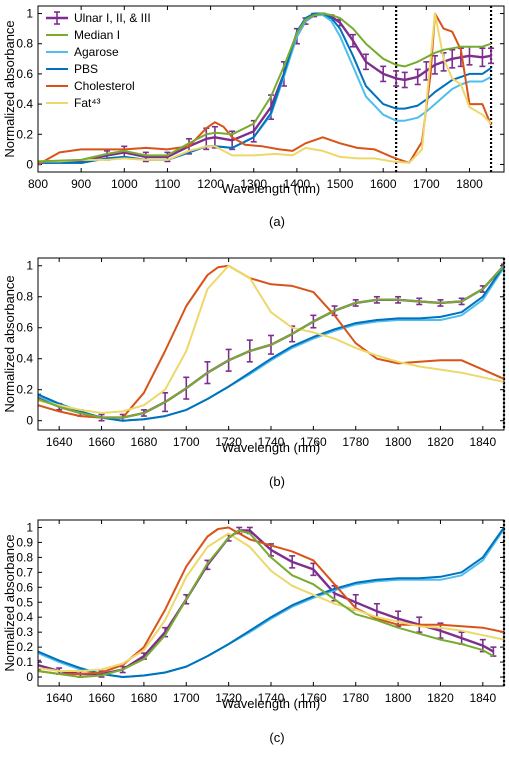 The width and height of the screenshot is (509, 757). What do you see at coordinates (297, 184) in the screenshot?
I see `x-tick-label: 1400` at bounding box center [297, 184].